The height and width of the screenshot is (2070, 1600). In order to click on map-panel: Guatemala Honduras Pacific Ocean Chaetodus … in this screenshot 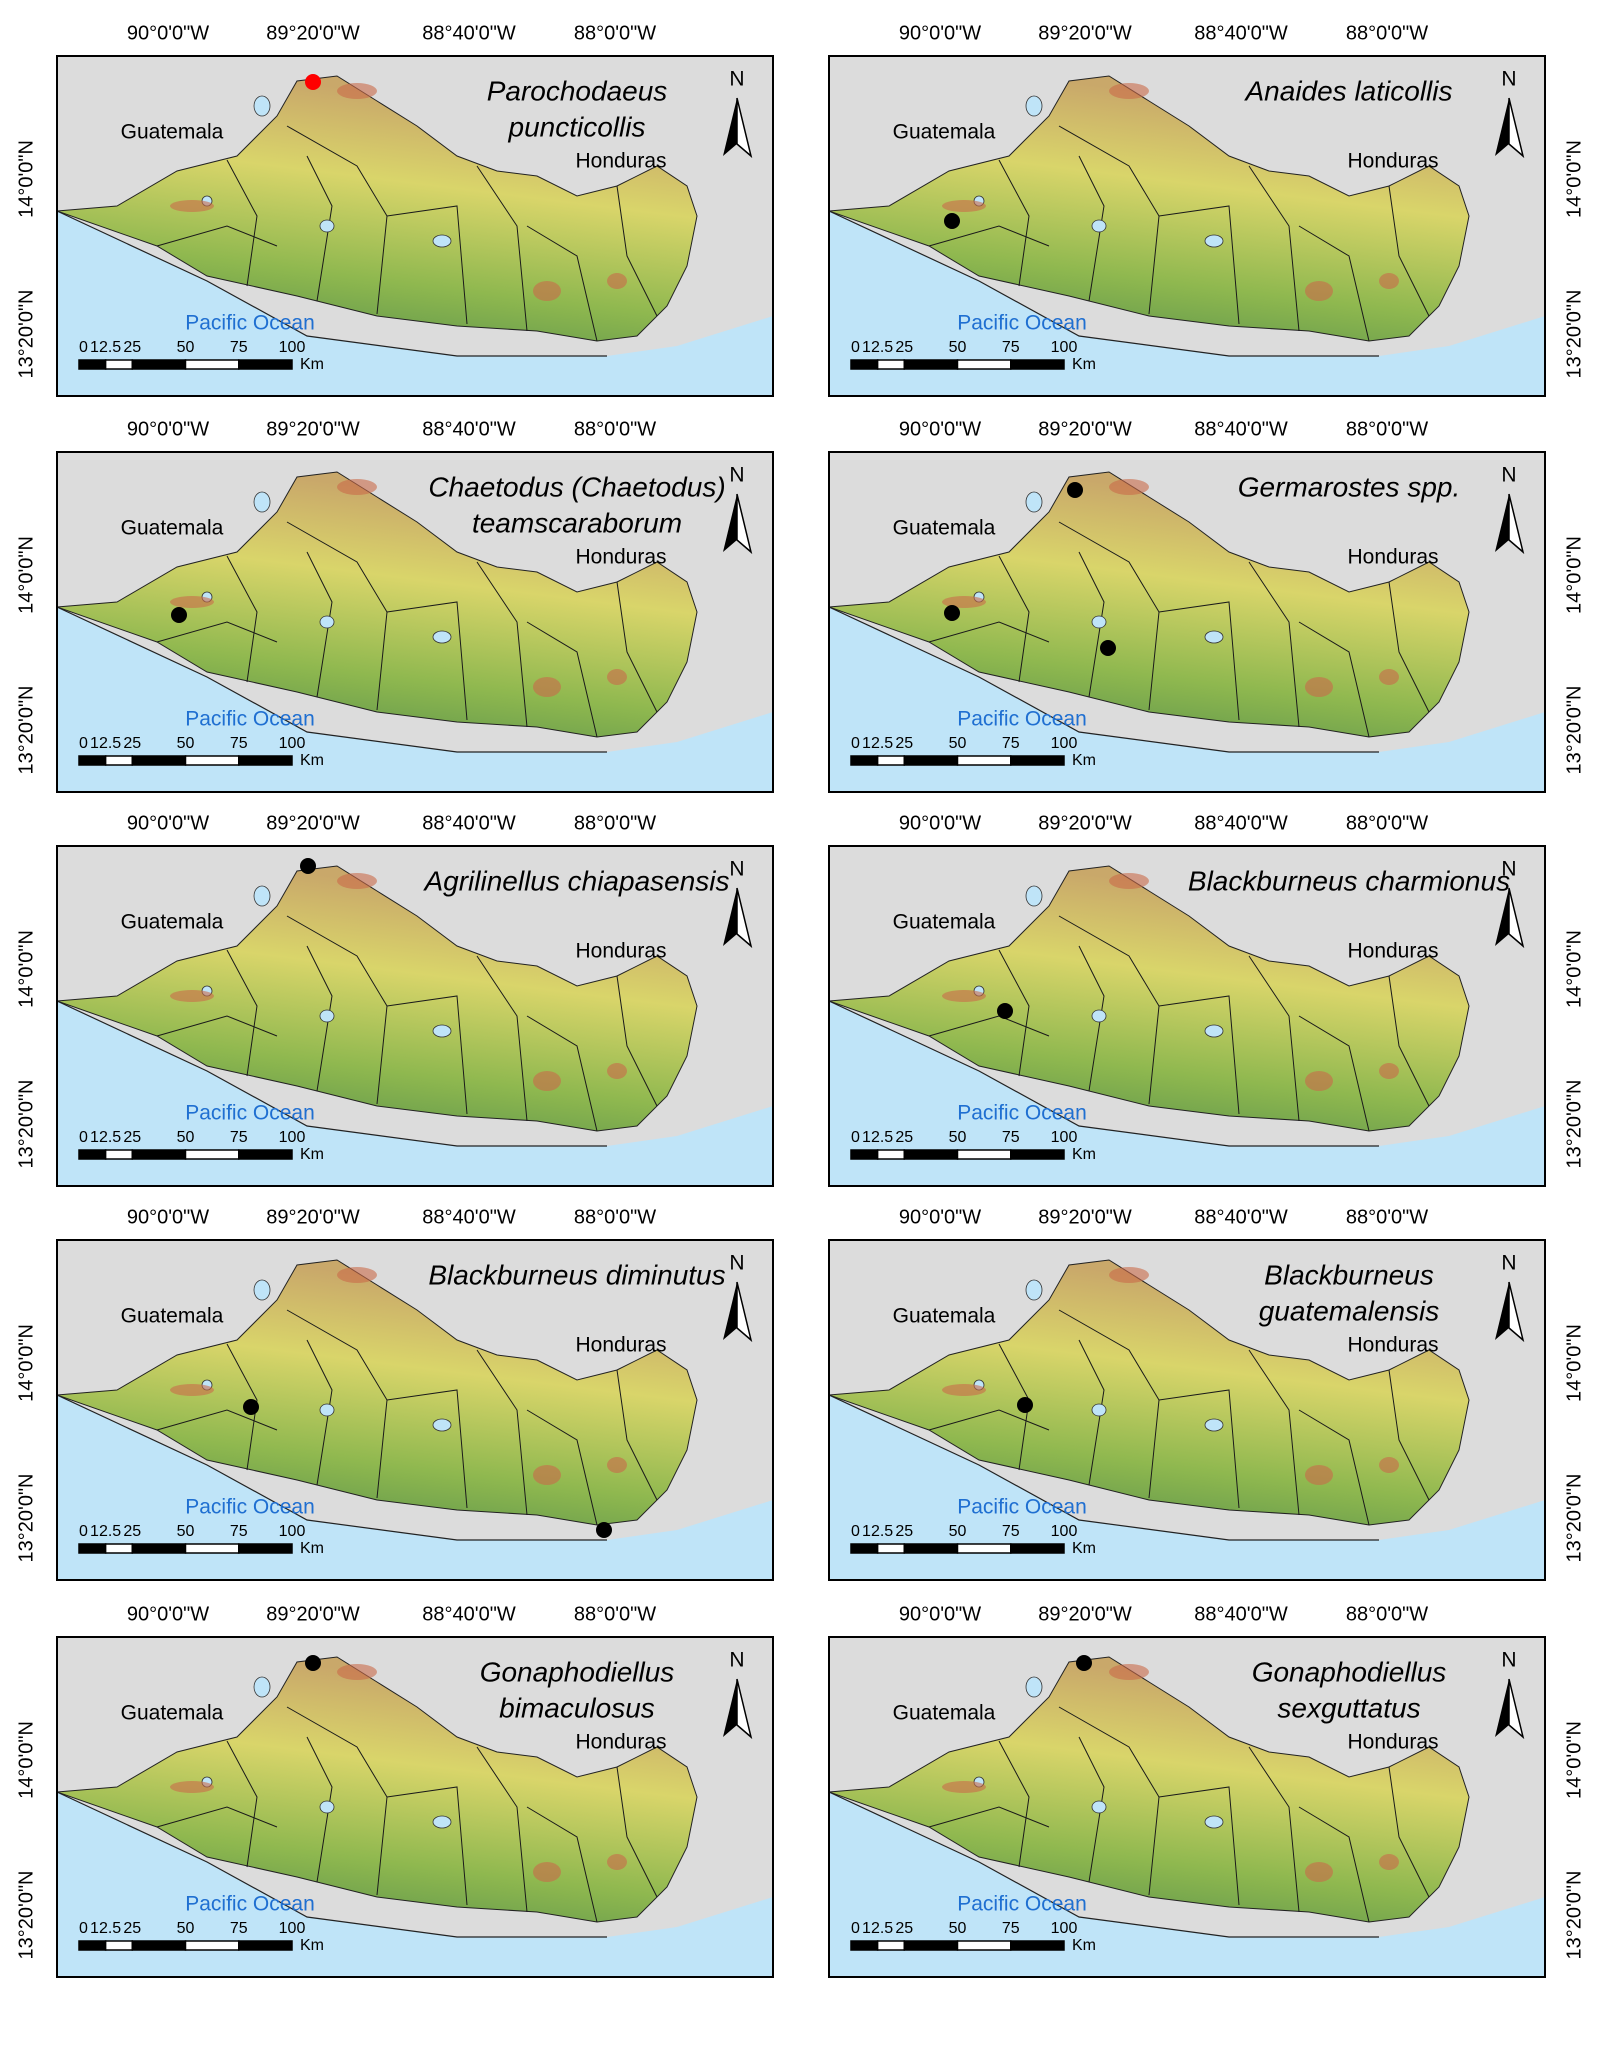, I will do `click(415, 622)`.